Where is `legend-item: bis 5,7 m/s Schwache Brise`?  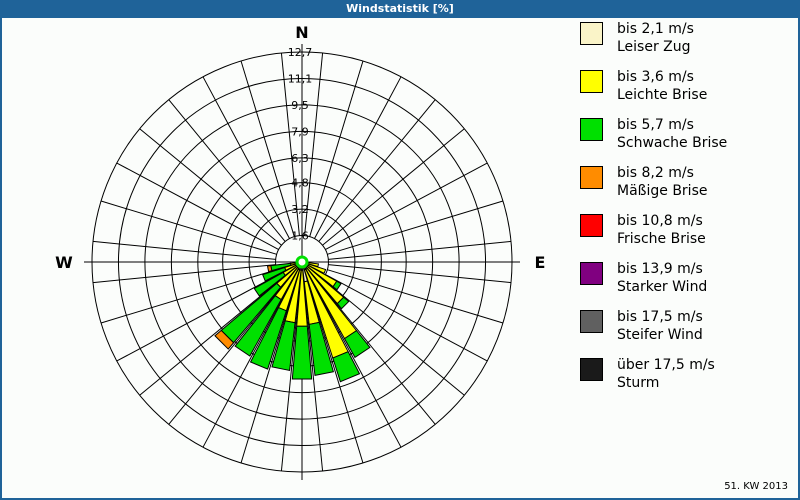 legend-item: bis 5,7 m/s Schwache Brise is located at coordinates (687, 138).